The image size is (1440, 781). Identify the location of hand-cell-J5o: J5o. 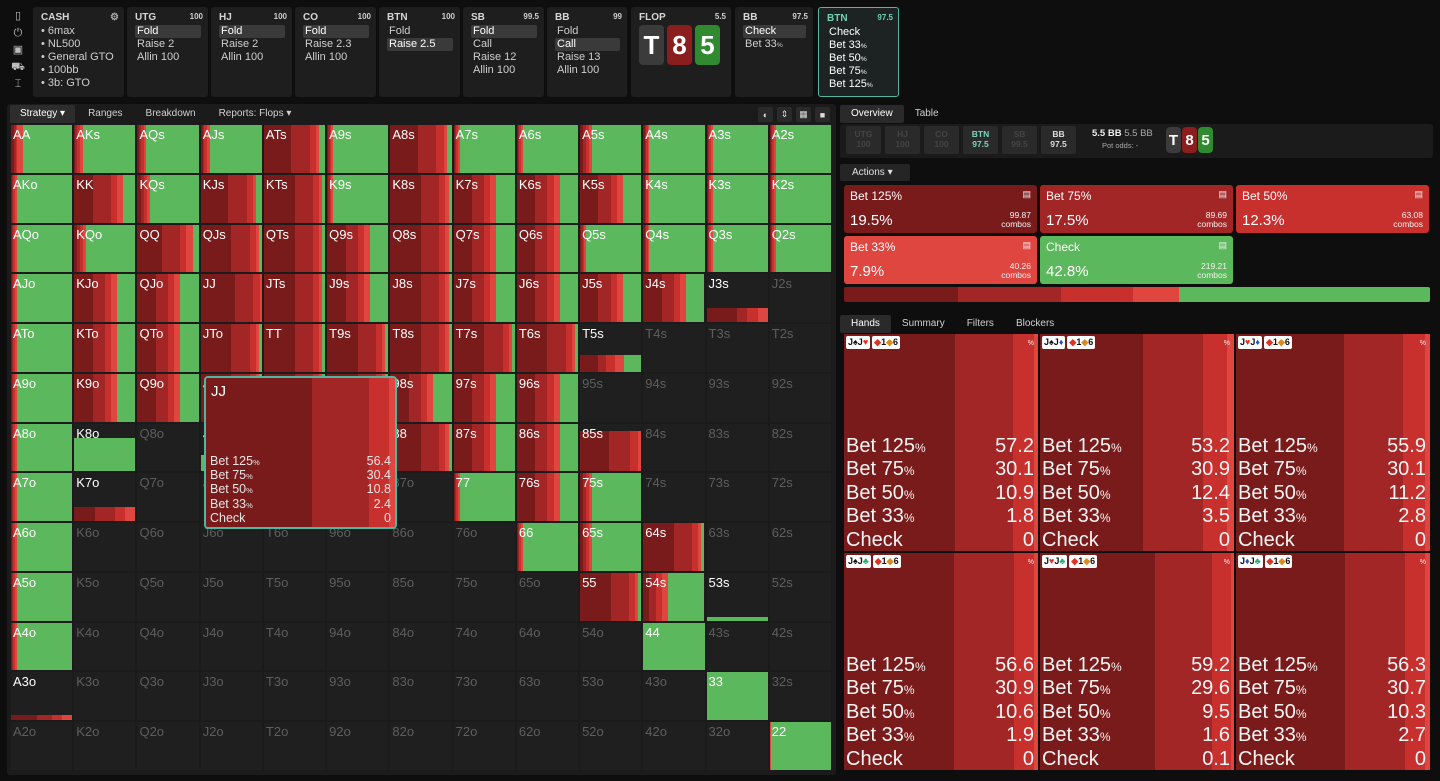
(231, 596).